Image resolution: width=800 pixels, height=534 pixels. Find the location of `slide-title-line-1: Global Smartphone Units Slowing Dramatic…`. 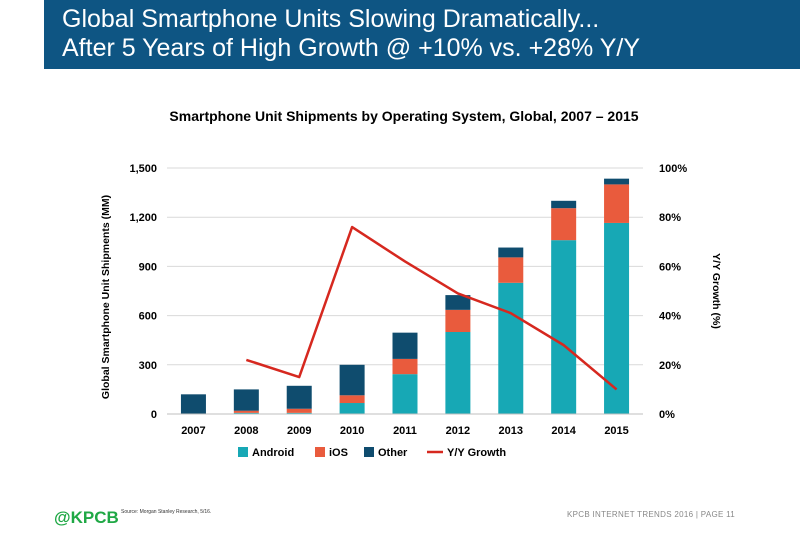

slide-title-line-1: Global Smartphone Units Slowing Dramatic… is located at coordinates (331, 19).